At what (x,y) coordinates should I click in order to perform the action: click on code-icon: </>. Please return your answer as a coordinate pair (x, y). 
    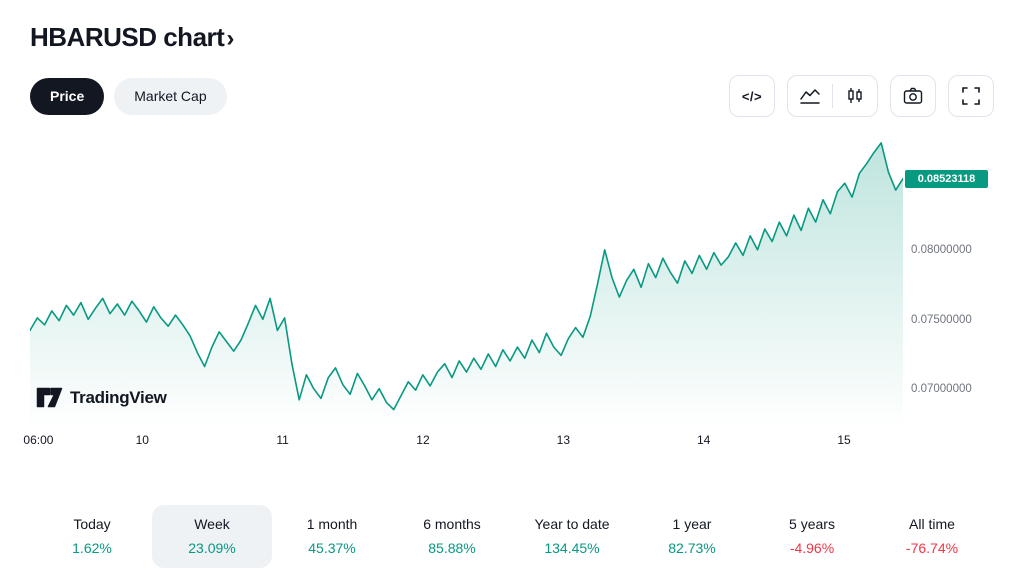
    Looking at the image, I should click on (752, 96).